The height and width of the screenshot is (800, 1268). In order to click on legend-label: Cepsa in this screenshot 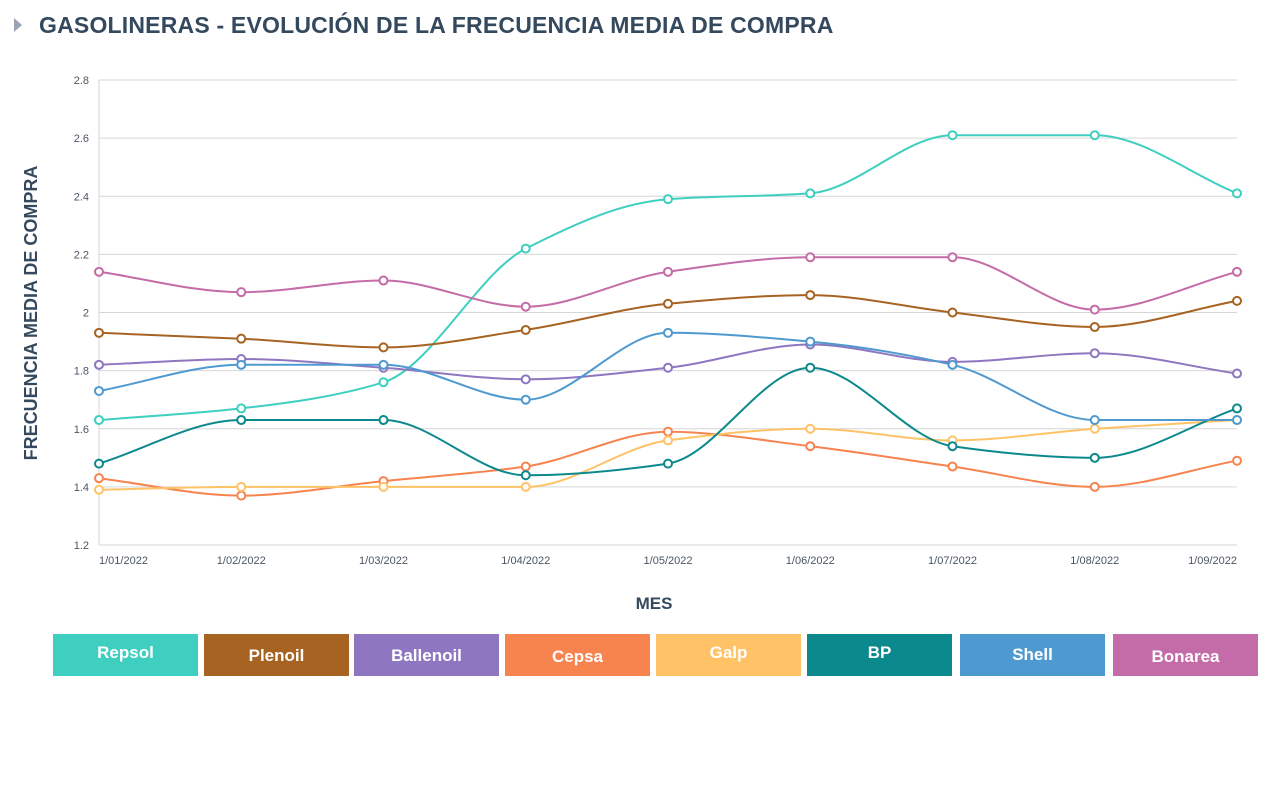, I will do `click(577, 656)`.